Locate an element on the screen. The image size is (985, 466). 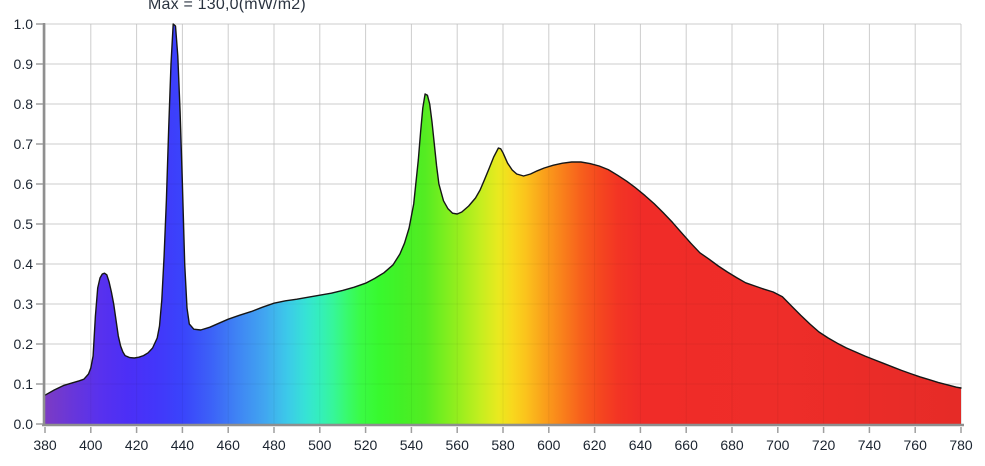
x-tick-label: 700 is located at coordinates (778, 445).